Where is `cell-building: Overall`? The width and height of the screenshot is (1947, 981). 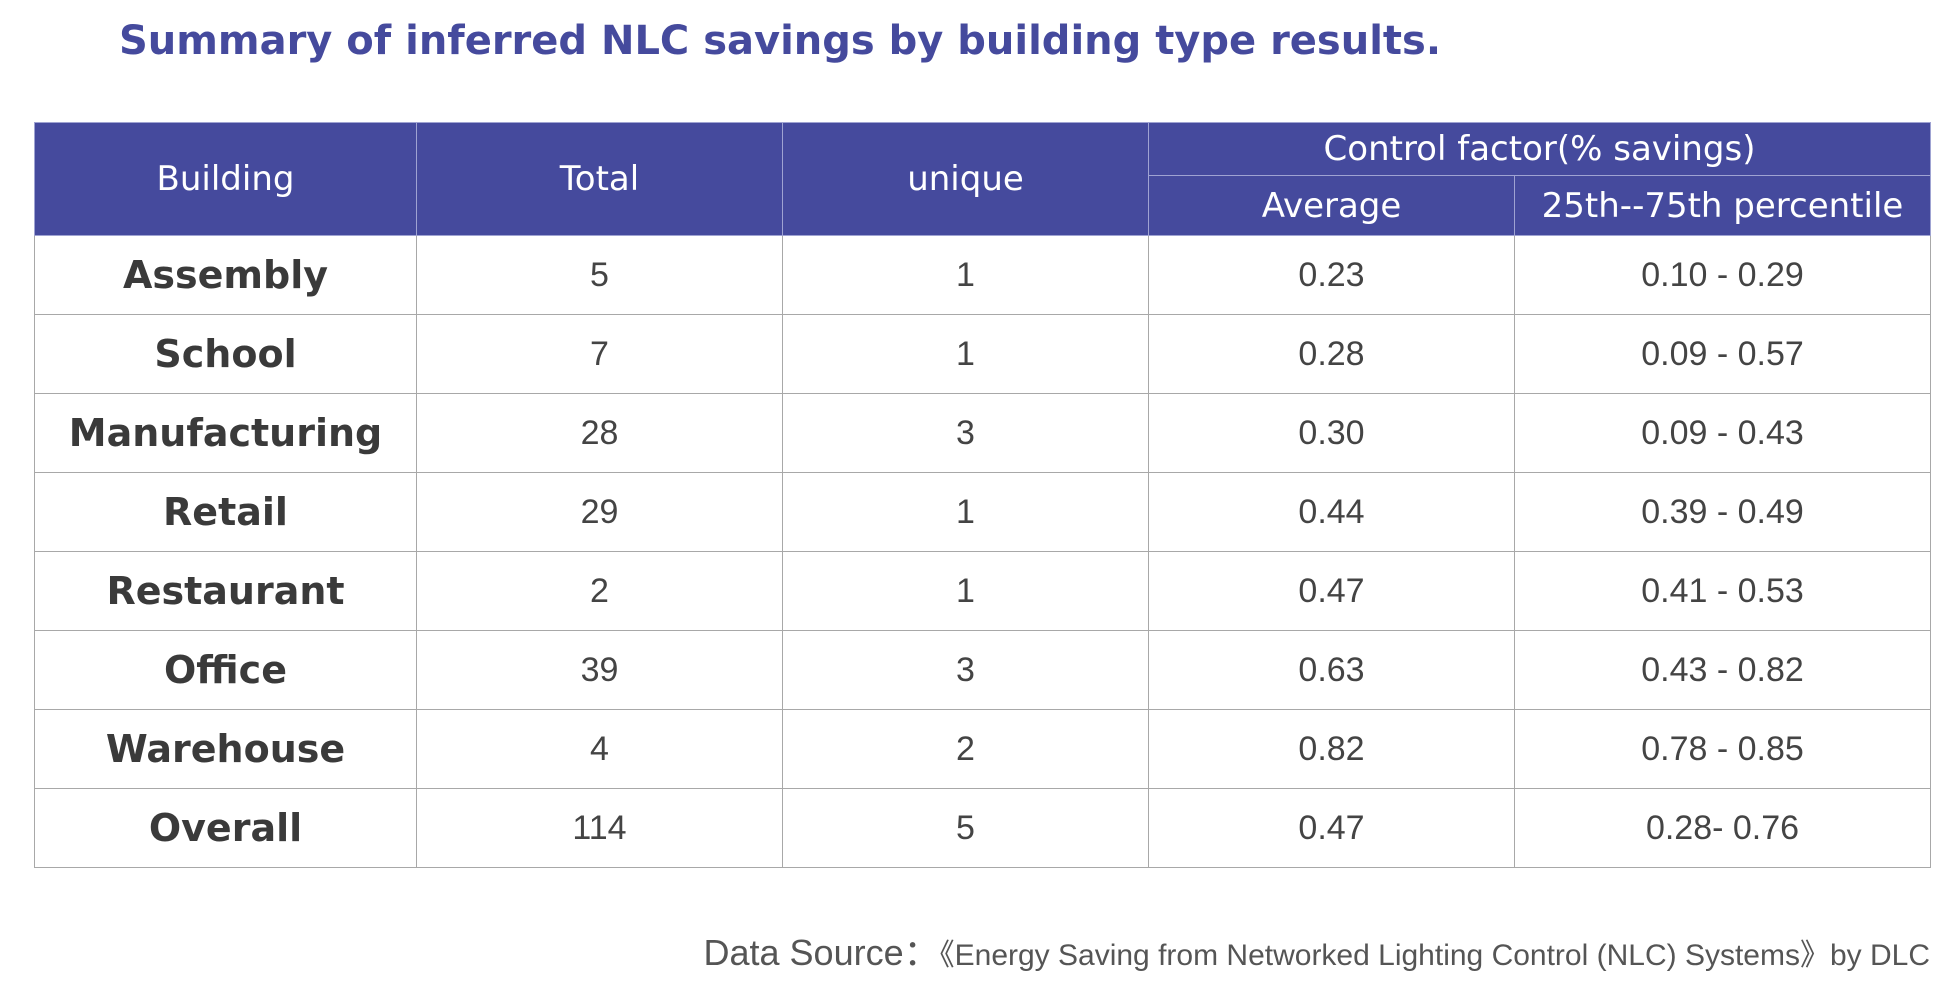
cell-building: Overall is located at coordinates (225, 828).